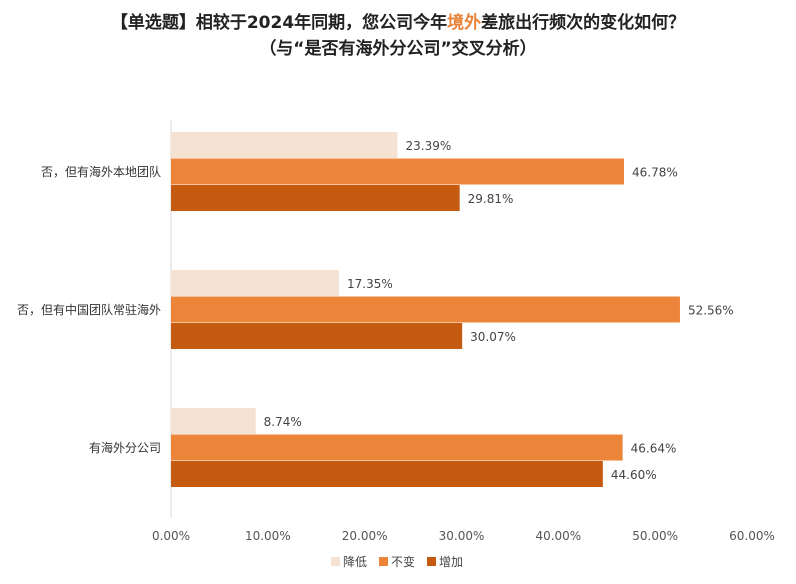 The height and width of the screenshot is (584, 796). Describe the element at coordinates (315, 198) in the screenshot. I see `bar-增加-0` at that location.